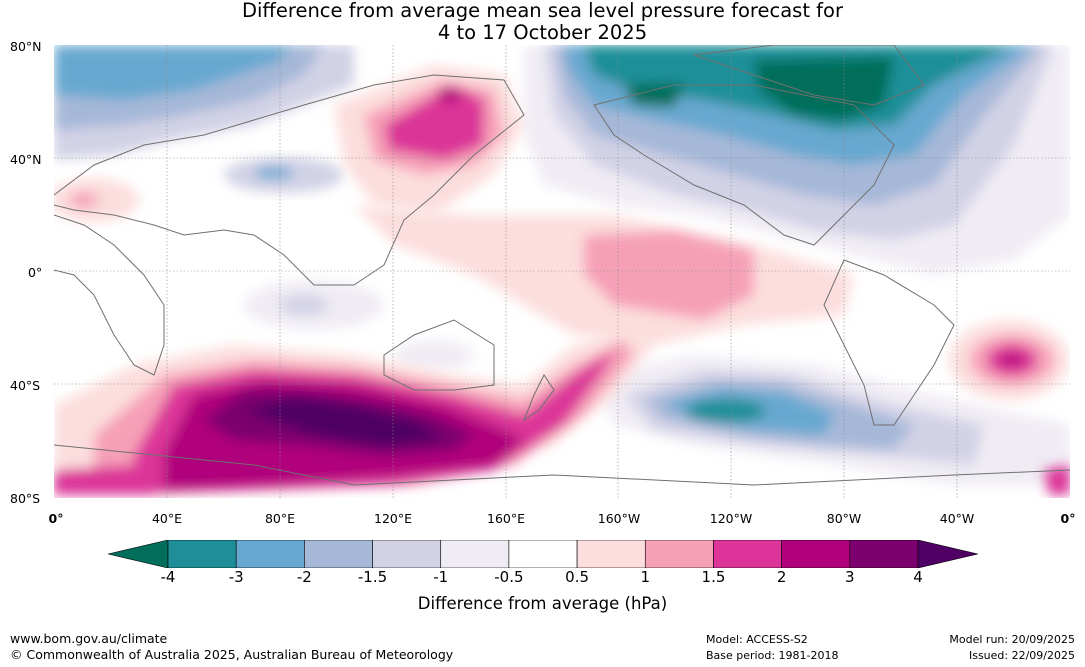 The height and width of the screenshot is (667, 1085). What do you see at coordinates (1009, 360) in the screenshot?
I see `south-atlantic-positive` at bounding box center [1009, 360].